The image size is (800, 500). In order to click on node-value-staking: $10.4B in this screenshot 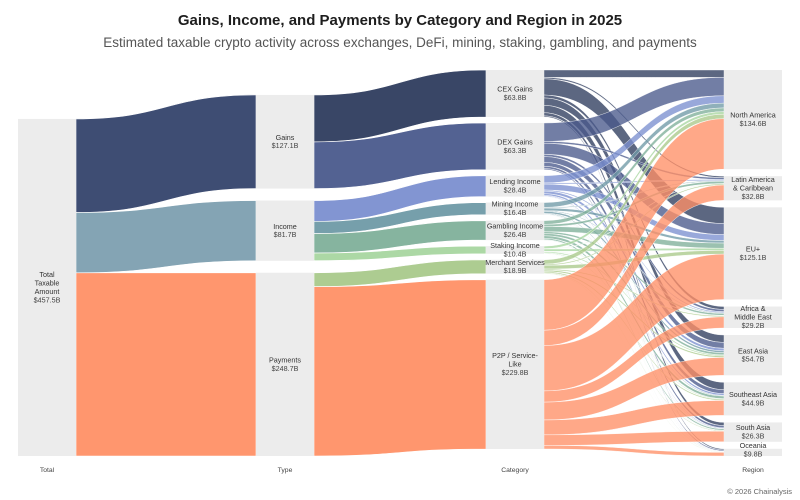, I will do `click(515, 253)`.